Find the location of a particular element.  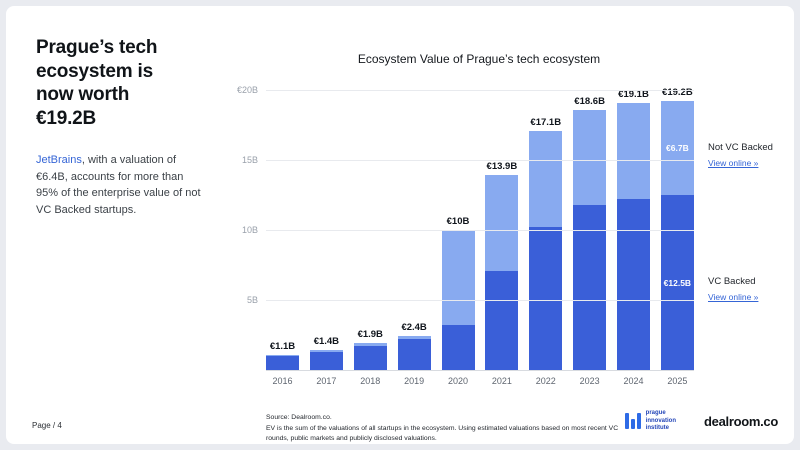

bar-segment-not-vc-backed-2021 is located at coordinates (502, 223).